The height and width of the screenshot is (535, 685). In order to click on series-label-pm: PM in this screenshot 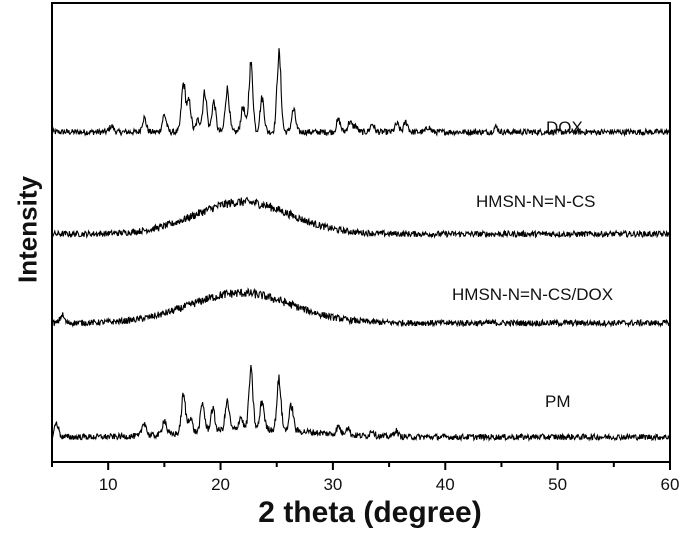, I will do `click(558, 401)`.